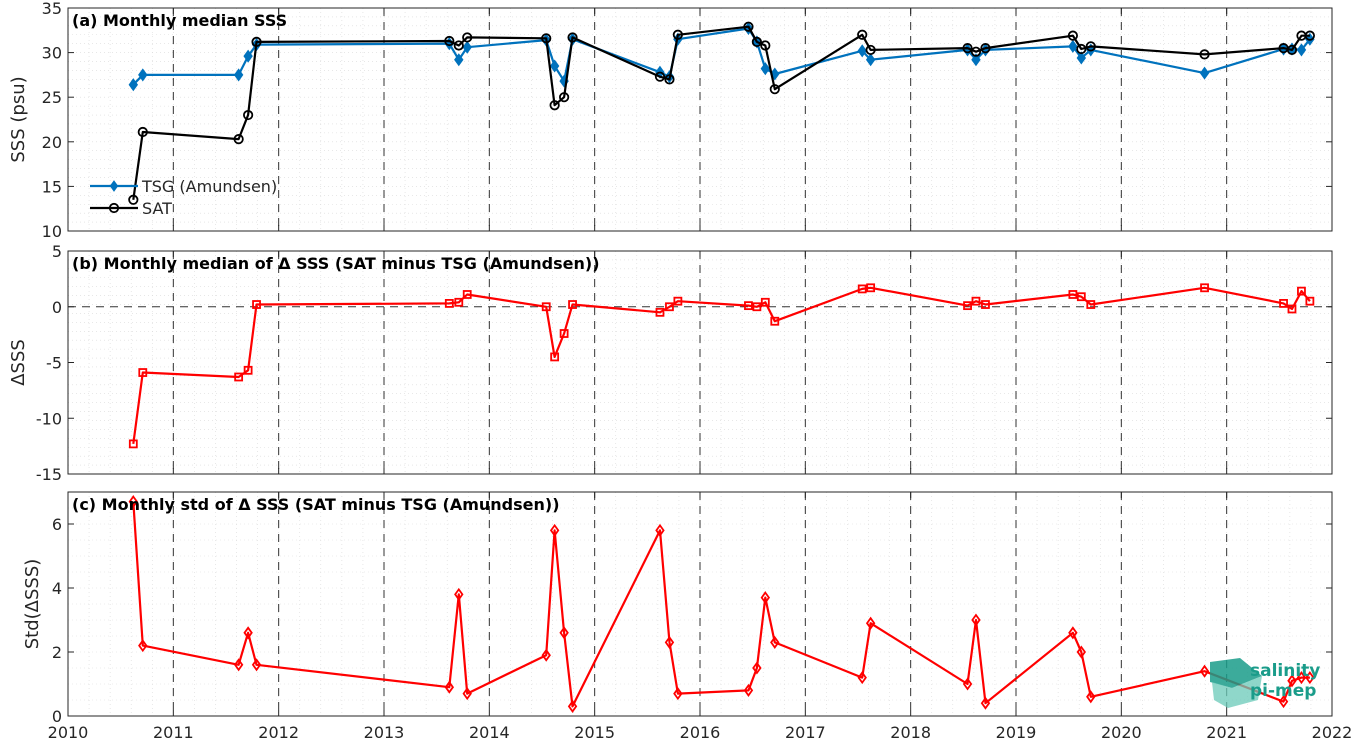 The image size is (1357, 745). I want to click on x-tick-label: 2017, so click(805, 732).